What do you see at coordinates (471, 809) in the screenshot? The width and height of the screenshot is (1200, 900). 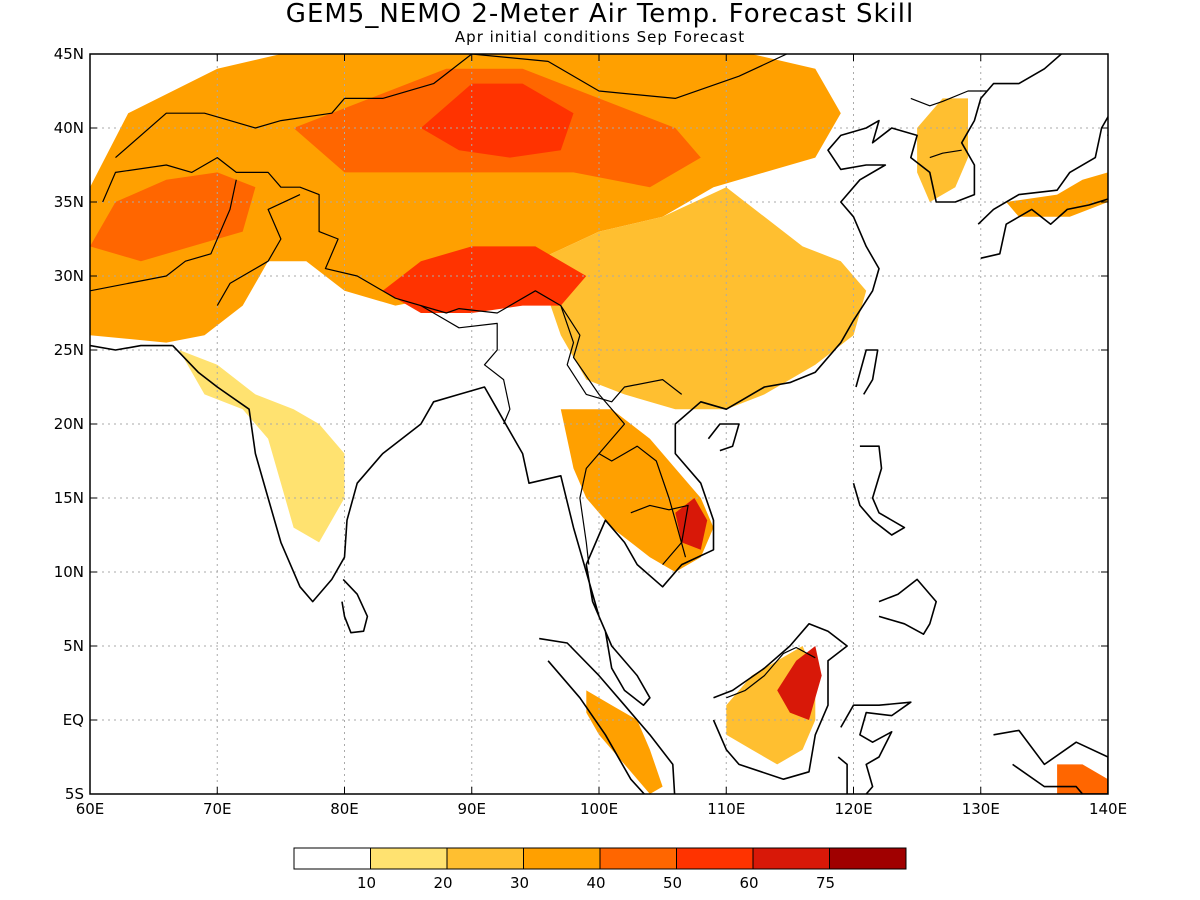 I see `lon-tick-label: 90E` at bounding box center [471, 809].